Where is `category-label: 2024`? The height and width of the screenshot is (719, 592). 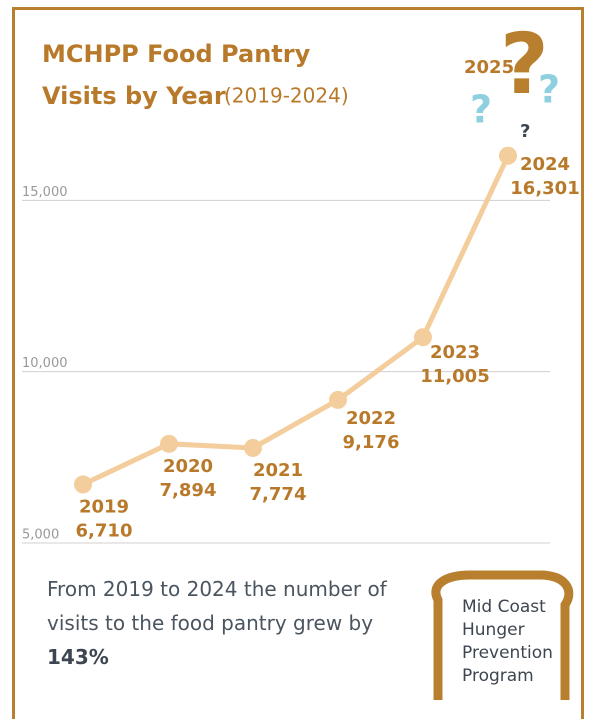 category-label: 2024 is located at coordinates (545, 164).